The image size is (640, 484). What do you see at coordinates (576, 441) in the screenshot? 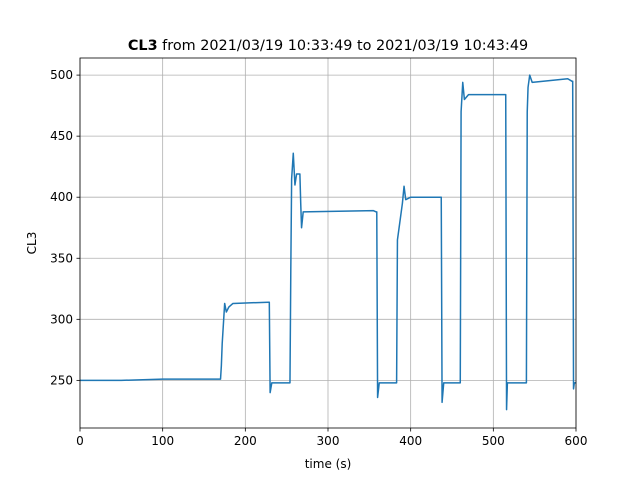
I see `x-tick-label: 600` at bounding box center [576, 441].